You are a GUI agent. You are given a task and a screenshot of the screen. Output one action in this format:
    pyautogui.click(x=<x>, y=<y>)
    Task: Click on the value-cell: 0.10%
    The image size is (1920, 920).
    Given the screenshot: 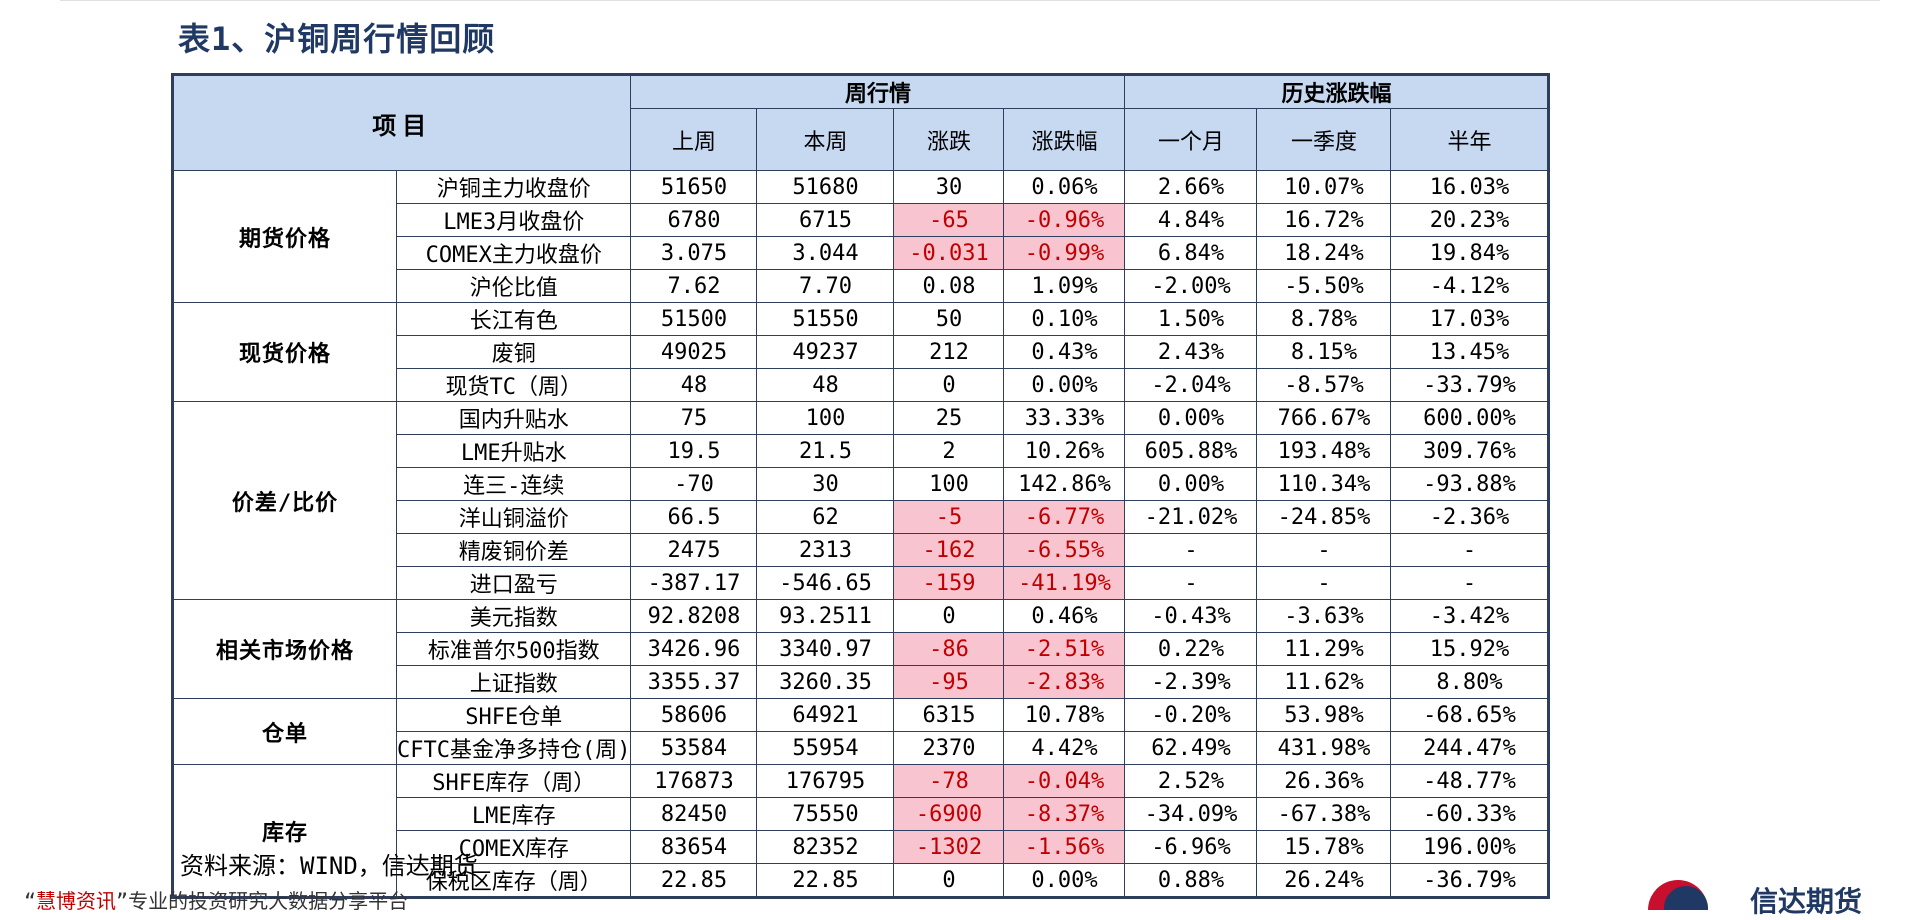 What is the action you would take?
    pyautogui.click(x=1064, y=319)
    